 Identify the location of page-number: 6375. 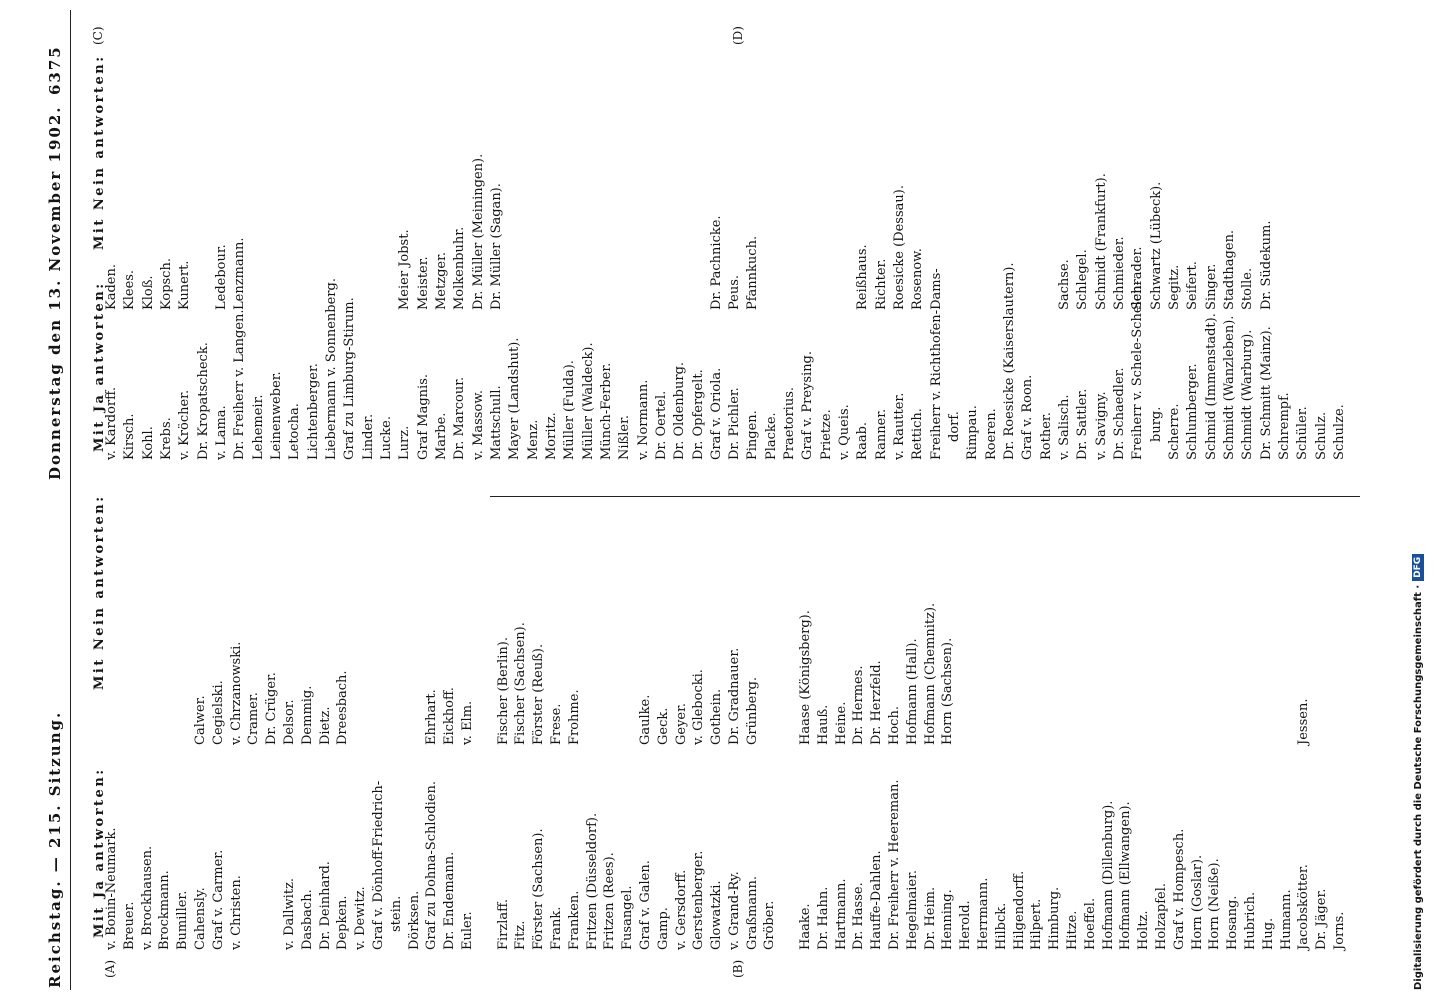
(55, 70).